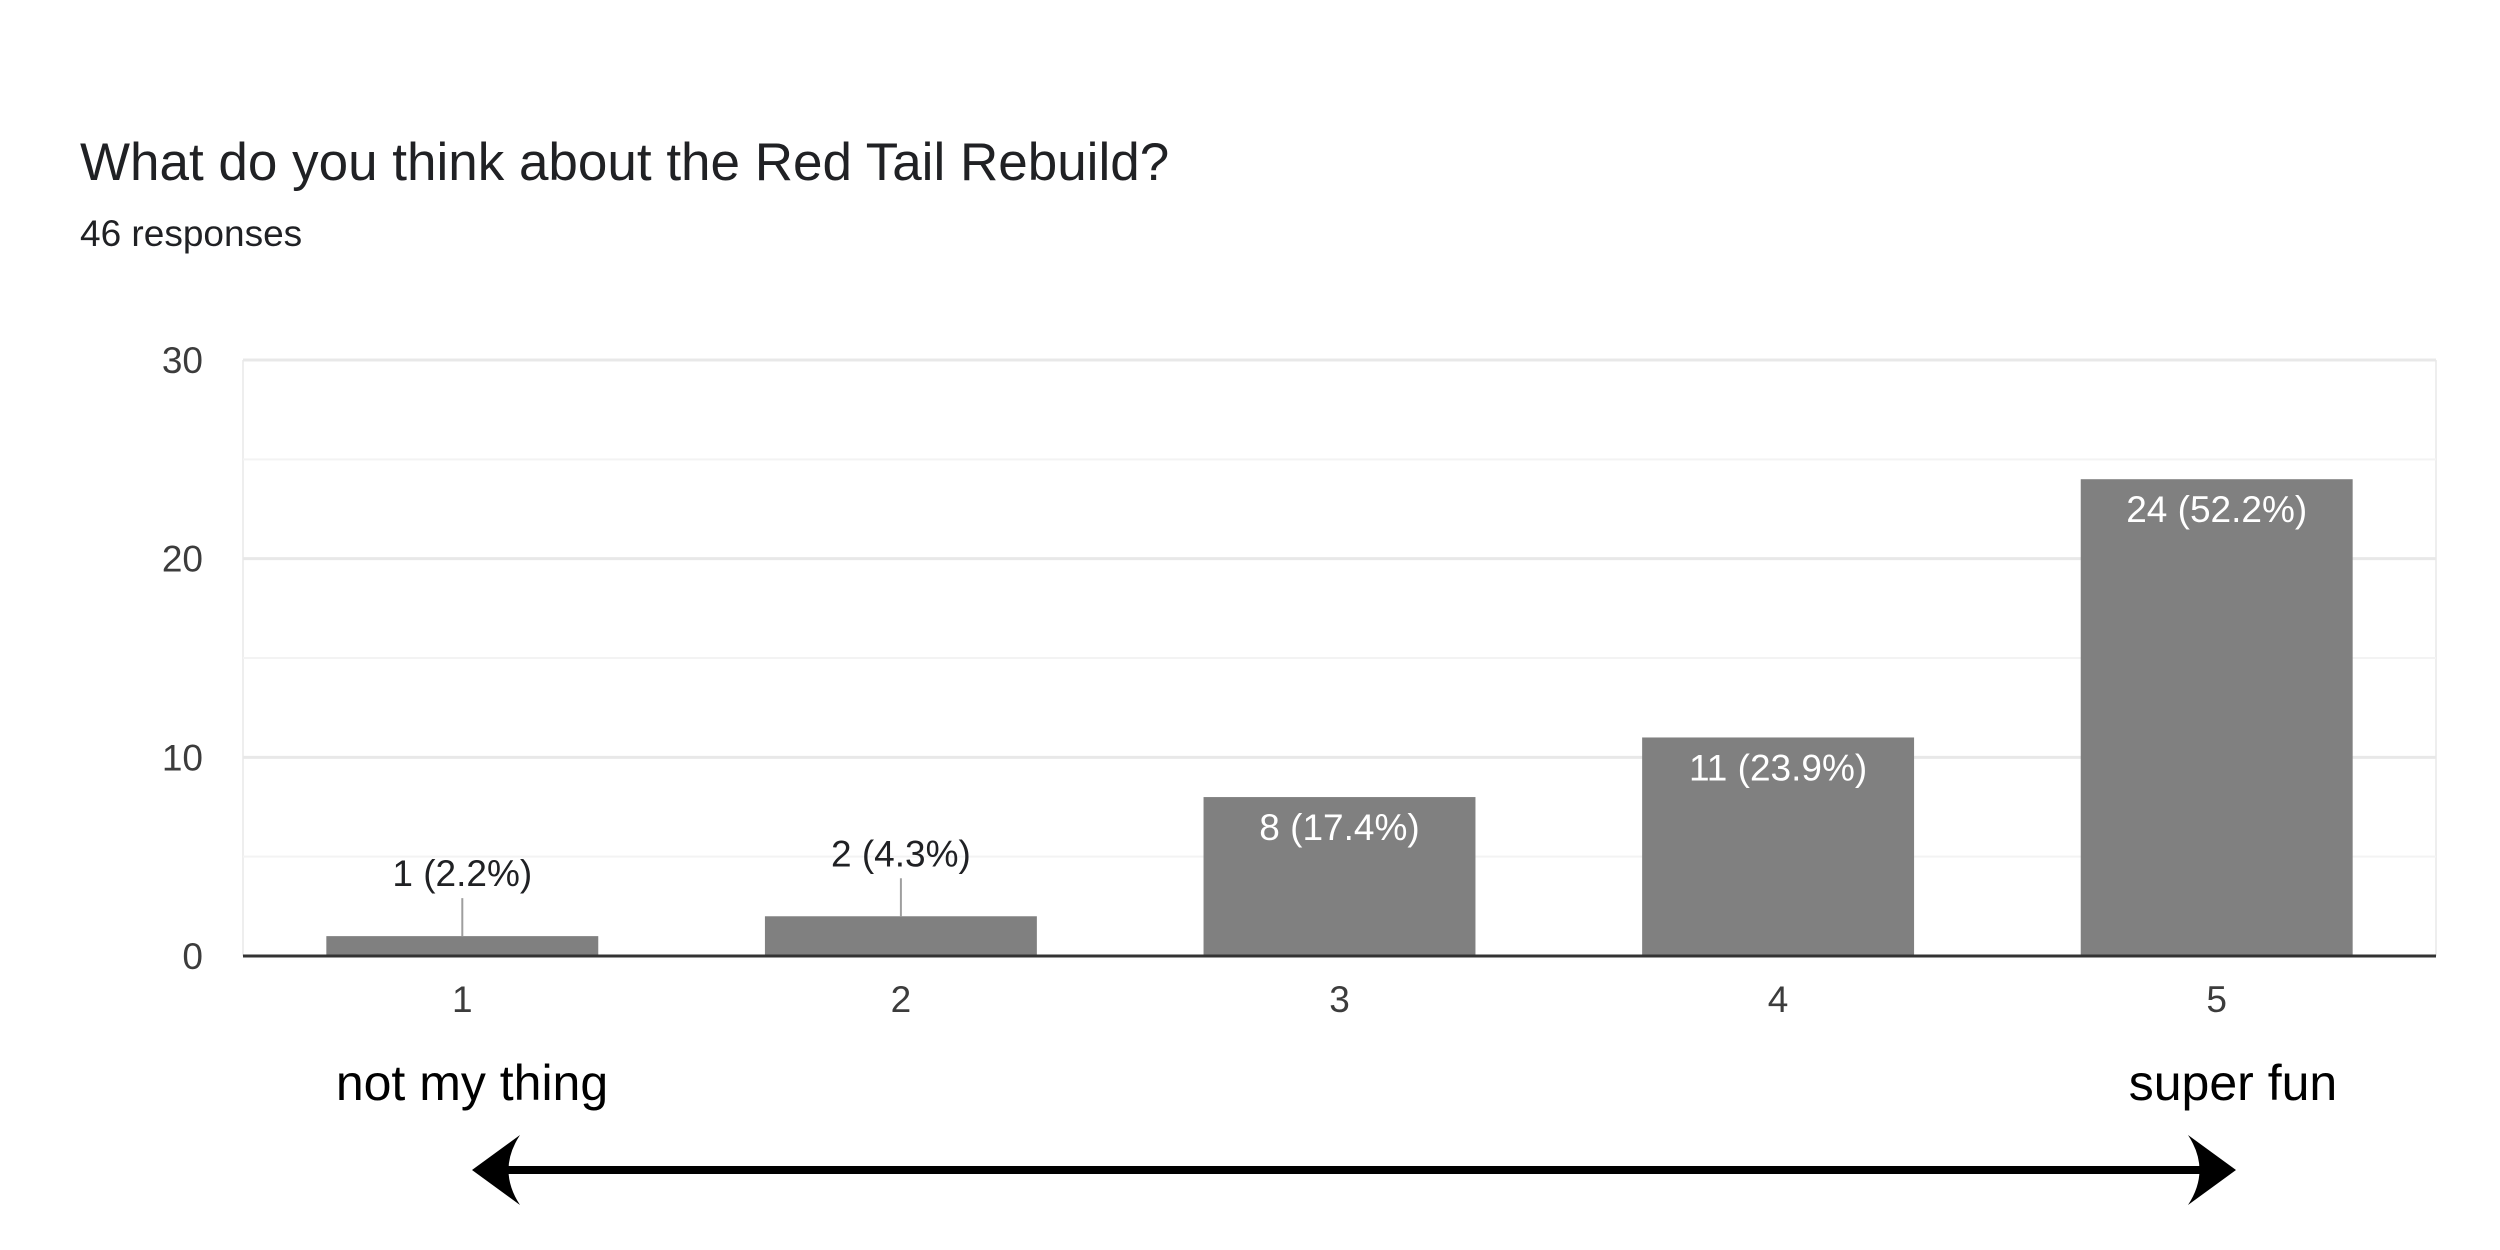 This screenshot has width=2500, height=1250. Describe the element at coordinates (1778, 999) in the screenshot. I see `x-tick-label: 4` at that location.